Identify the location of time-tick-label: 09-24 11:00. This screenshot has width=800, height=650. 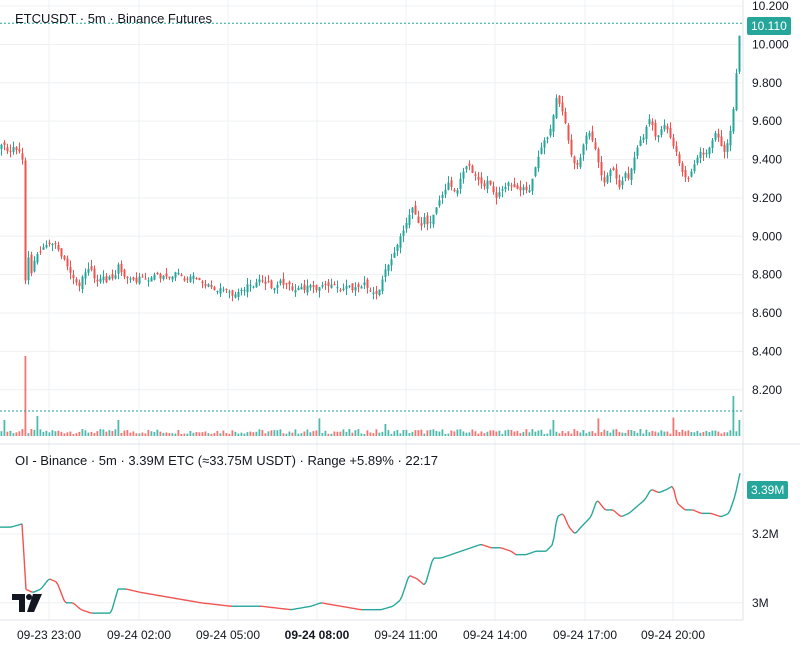
(405, 635).